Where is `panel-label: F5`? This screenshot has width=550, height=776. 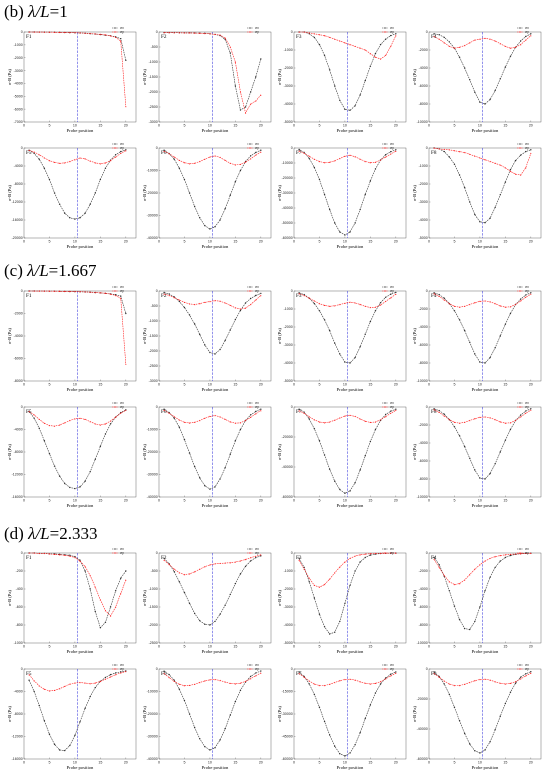 panel-label: F5 is located at coordinates (29, 153).